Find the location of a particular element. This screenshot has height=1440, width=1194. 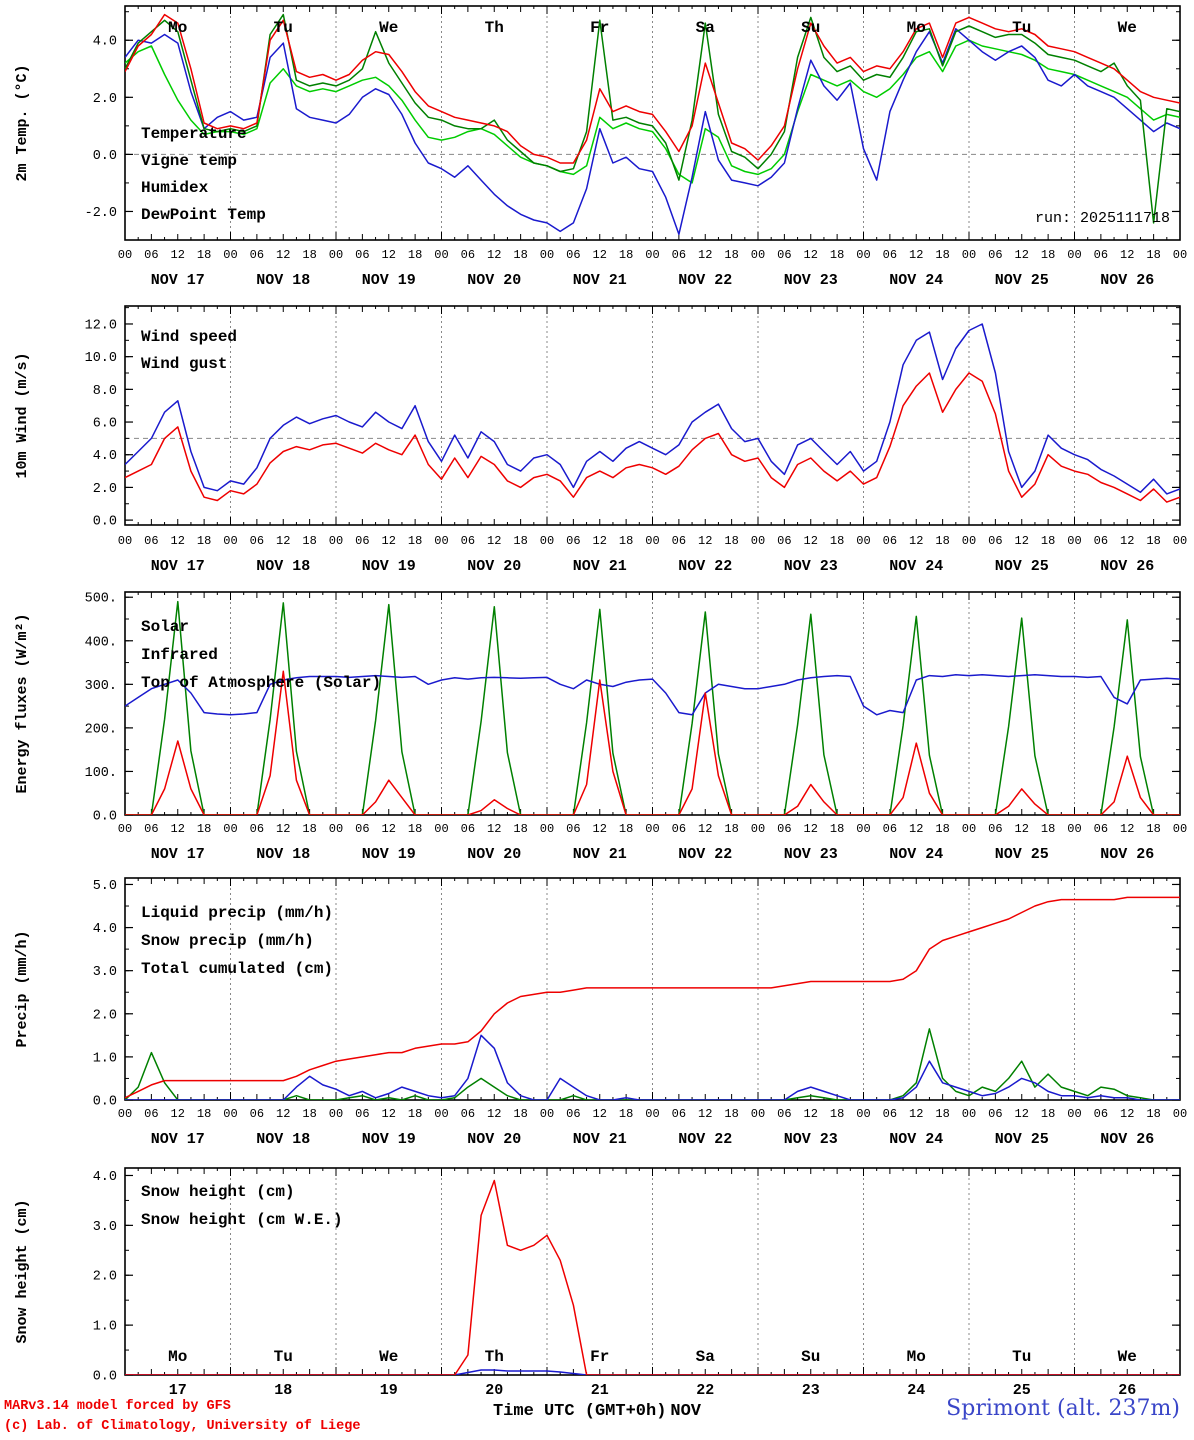

date-label: NOV 18 is located at coordinates (283, 854).